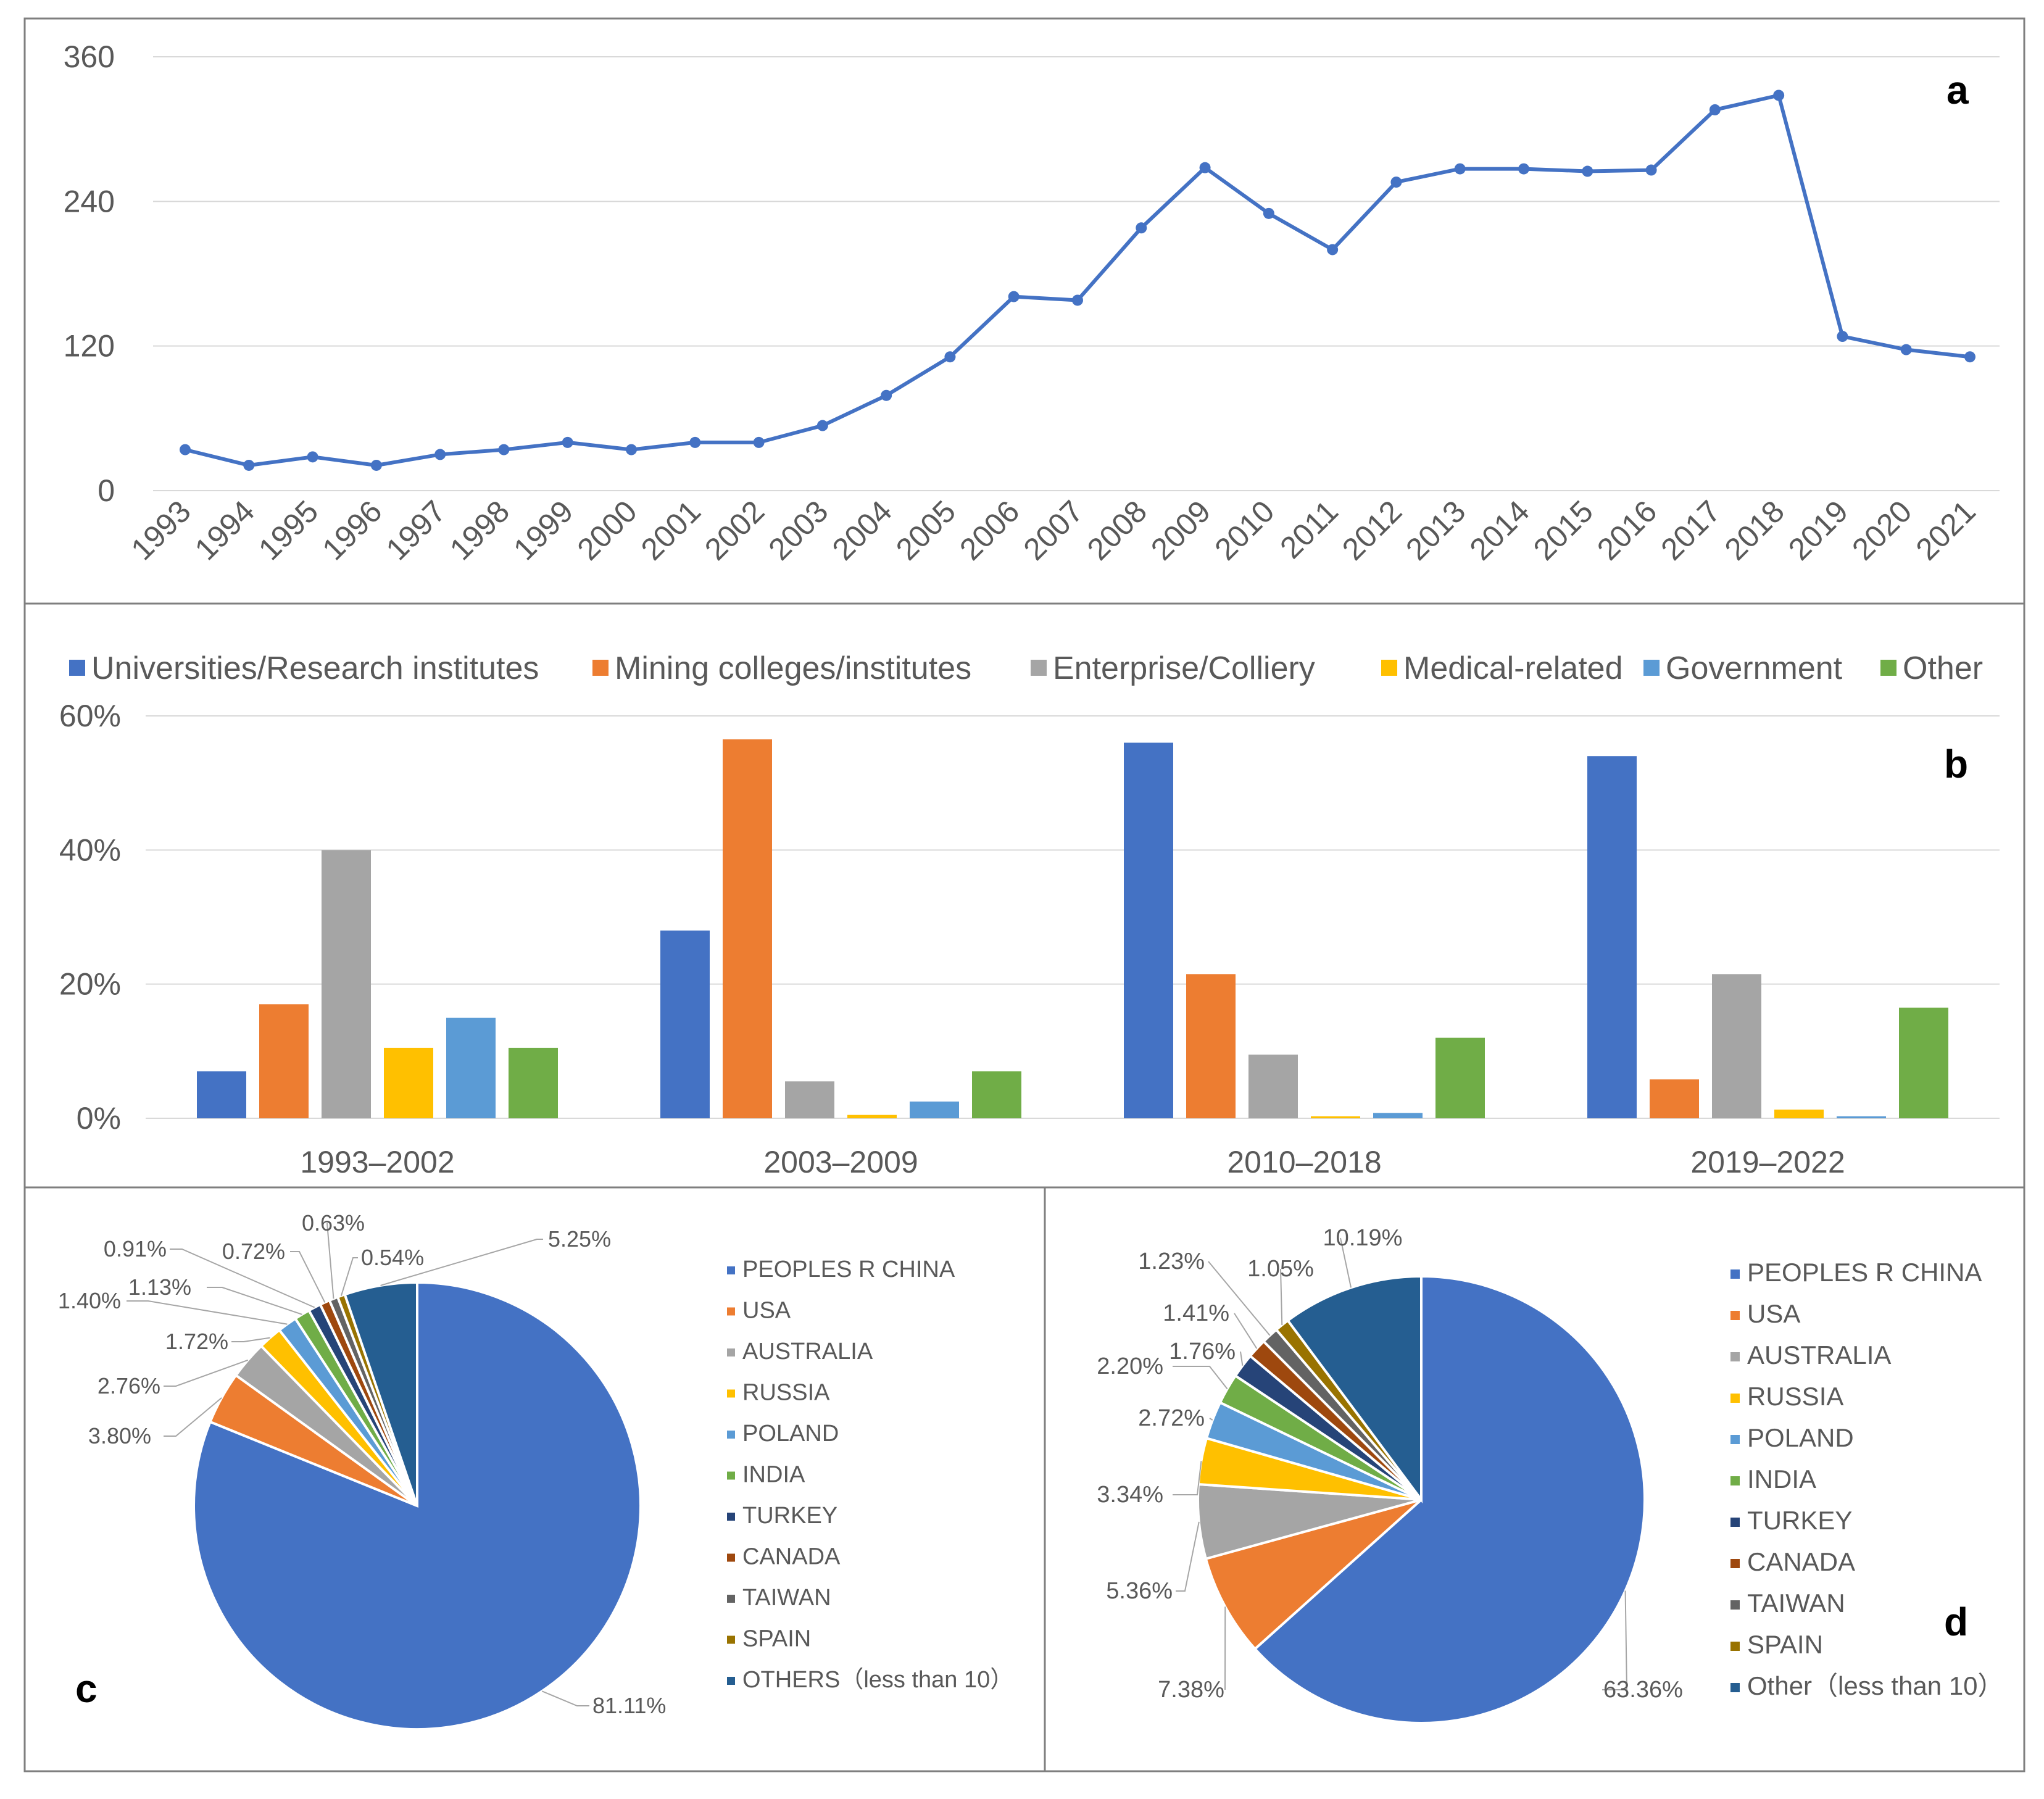  I want to click on y-tick-label-a: 360, so click(89, 56).